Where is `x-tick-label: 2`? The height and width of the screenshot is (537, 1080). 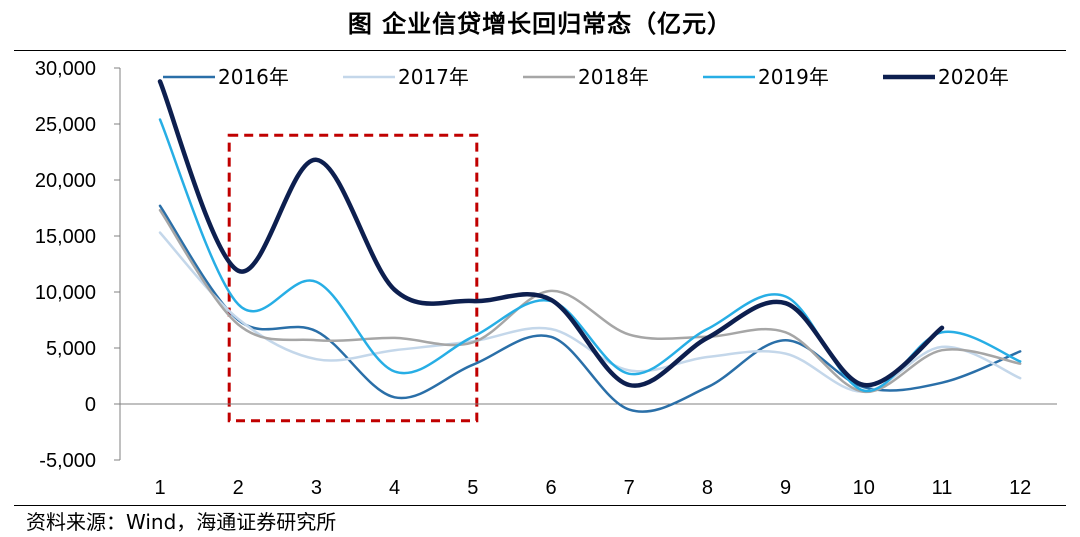
x-tick-label: 2 is located at coordinates (238, 488).